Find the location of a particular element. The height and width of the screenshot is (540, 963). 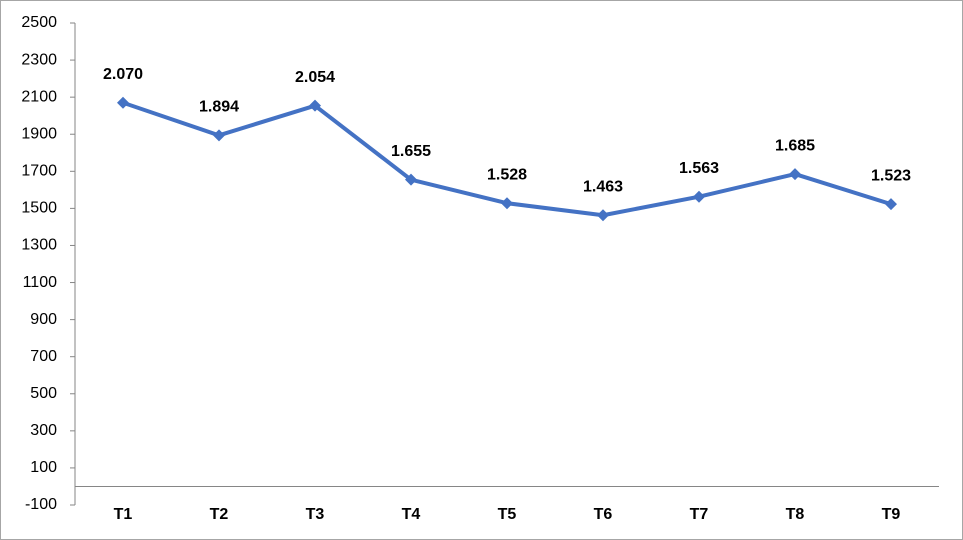

y-tick-label: 100 is located at coordinates (43, 467).